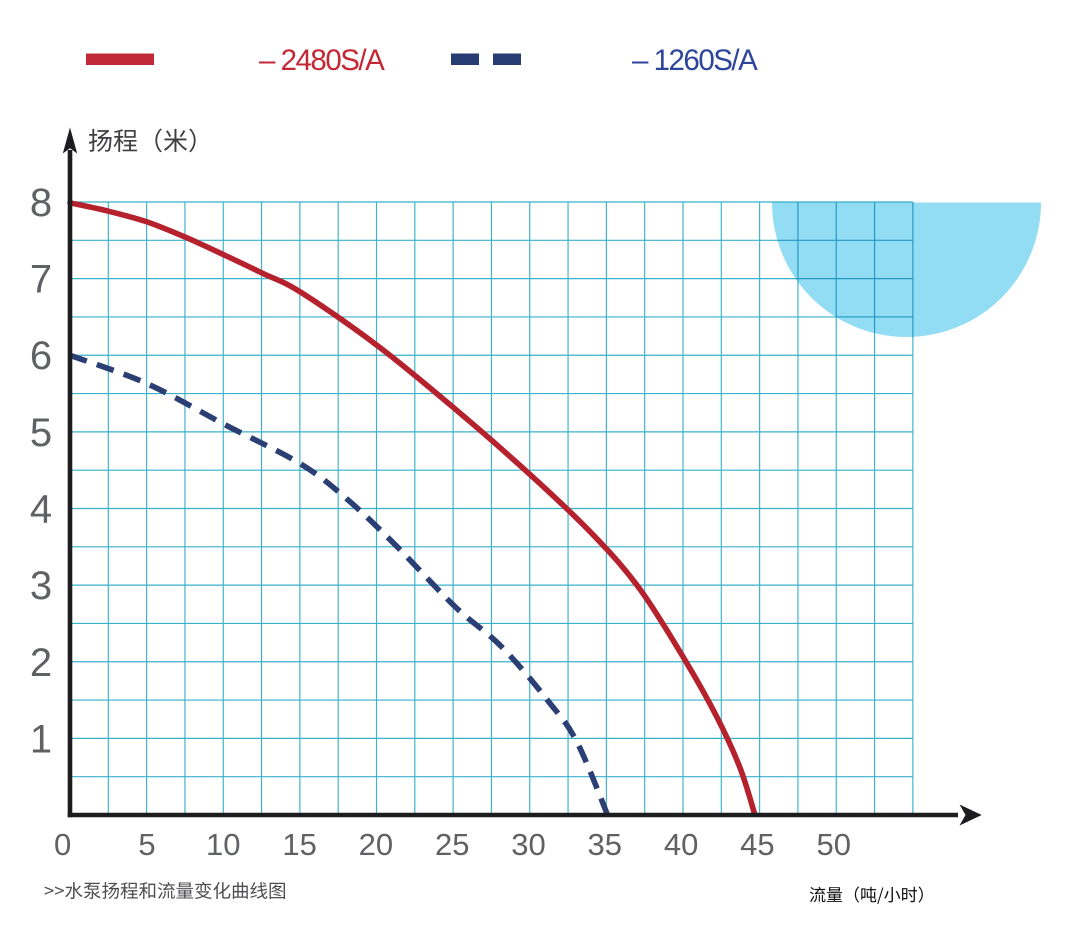  Describe the element at coordinates (223, 844) in the screenshot. I see `svg-text: 10` at that location.